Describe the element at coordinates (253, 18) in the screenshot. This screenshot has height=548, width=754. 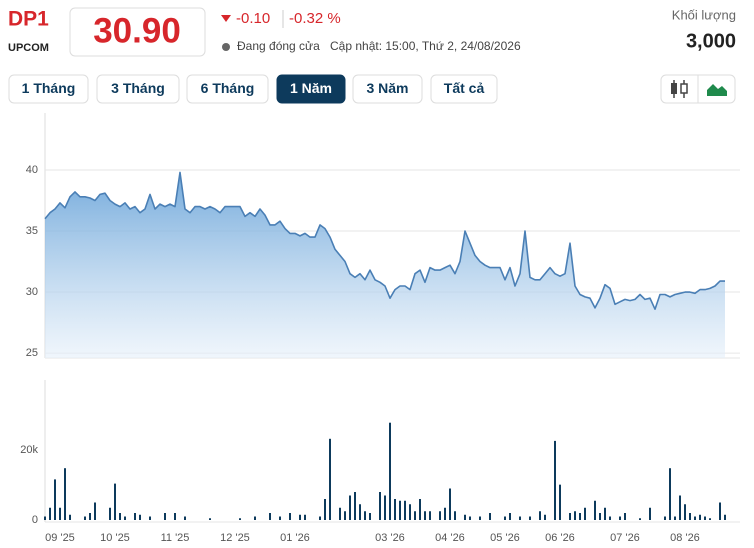
I see `change: -0.10` at that location.